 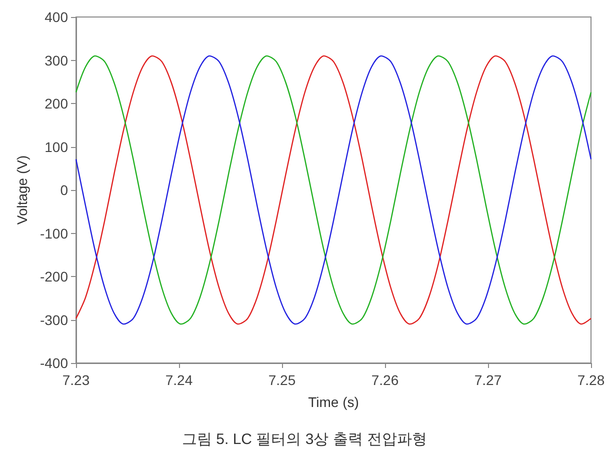 What do you see at coordinates (305, 439) in the screenshot?
I see `caption: 그림 5. LC 필터의 3상 출력 전압파형` at bounding box center [305, 439].